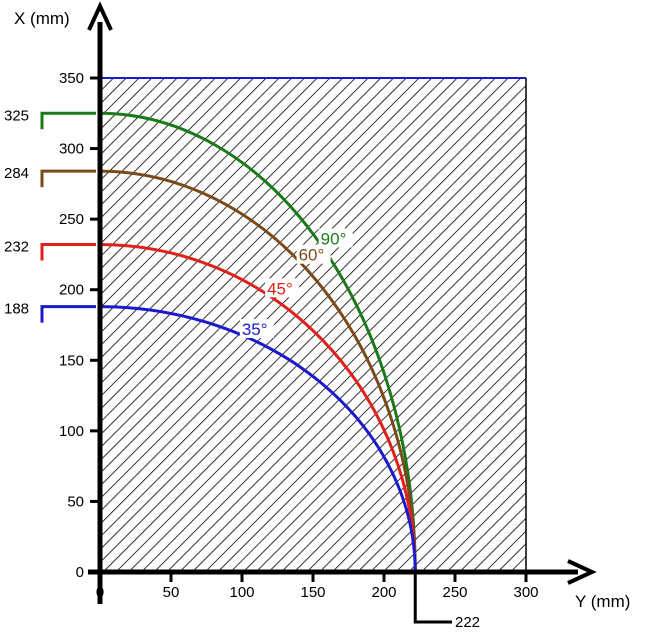 This screenshot has height=636, width=650. What do you see at coordinates (383, 592) in the screenshot?
I see `x-tick-label-4: 200` at bounding box center [383, 592].